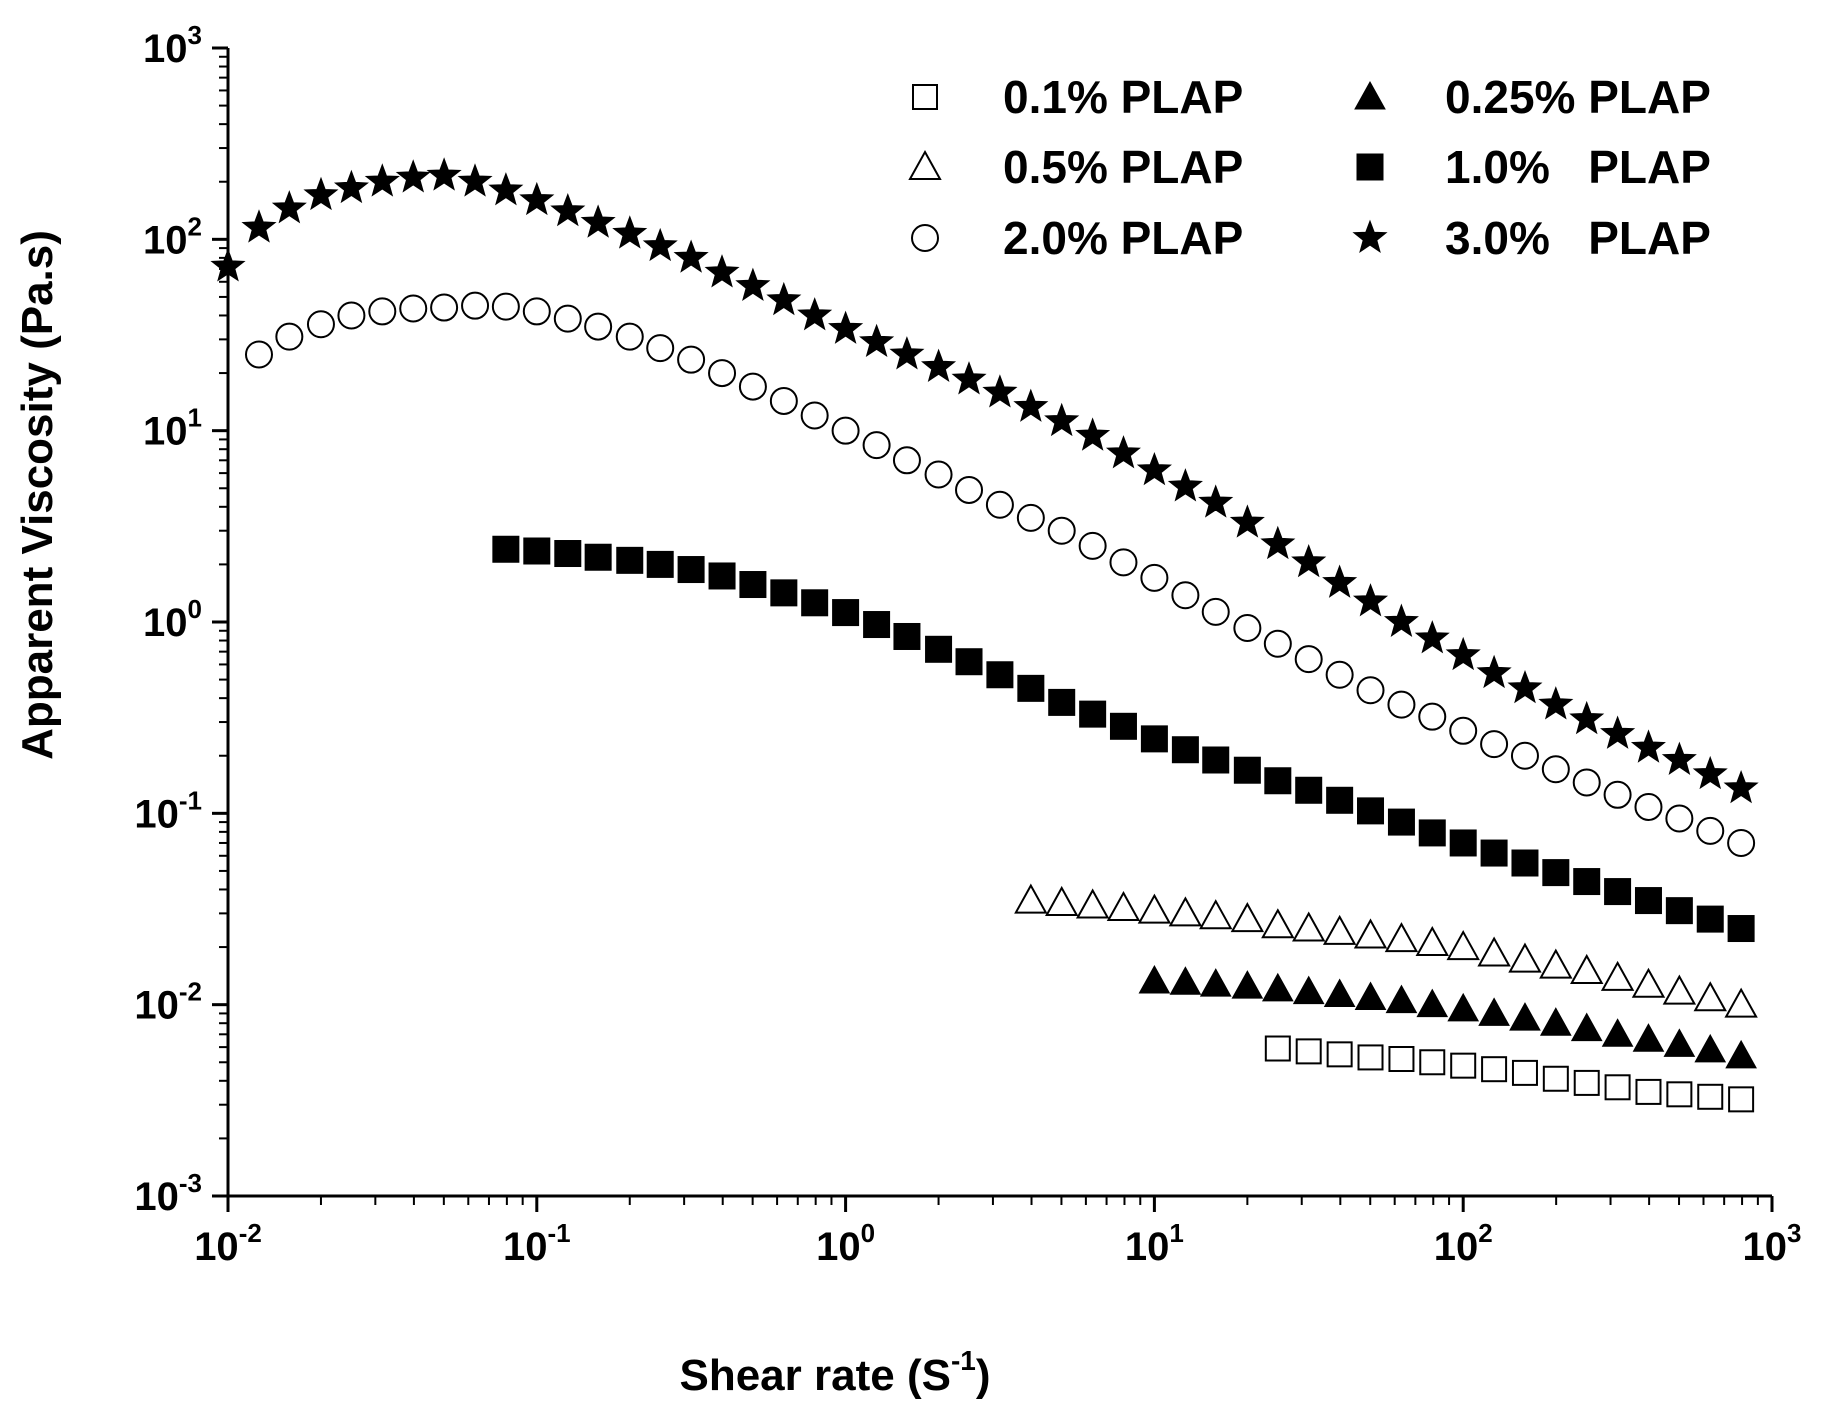  I want to click on x-tick-label-exp: -1, so click(558, 1233).